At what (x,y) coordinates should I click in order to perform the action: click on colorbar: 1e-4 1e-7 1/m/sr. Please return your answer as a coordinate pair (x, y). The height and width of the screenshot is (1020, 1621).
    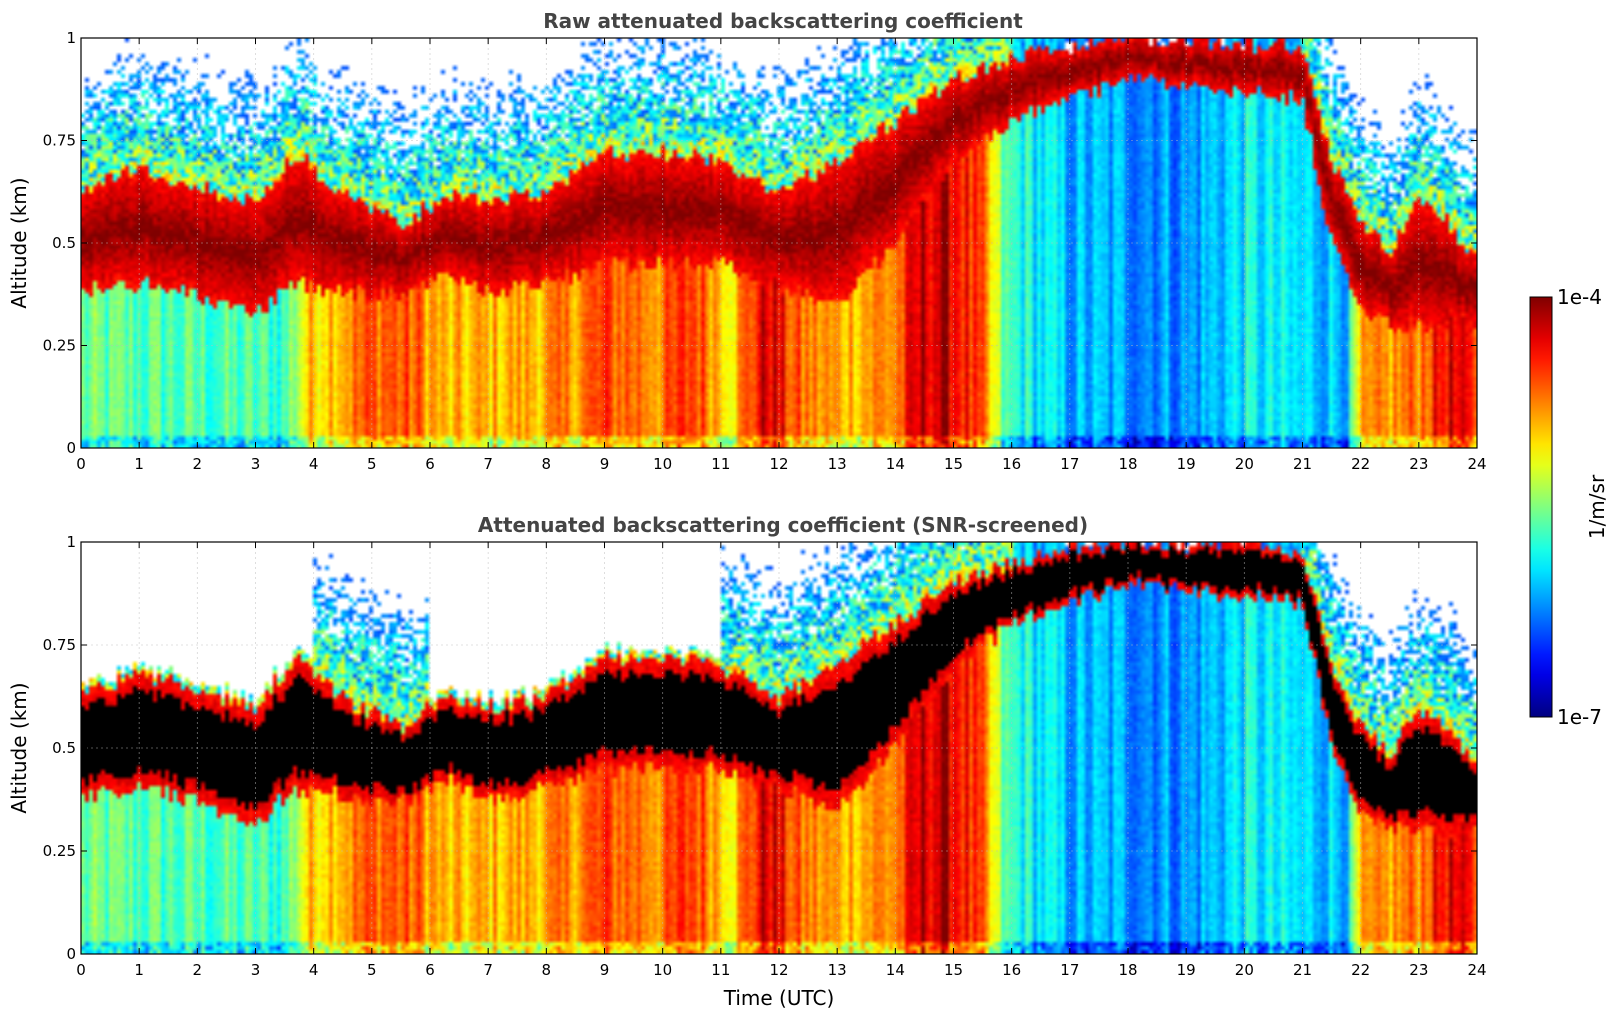
    Looking at the image, I should click on (1569, 507).